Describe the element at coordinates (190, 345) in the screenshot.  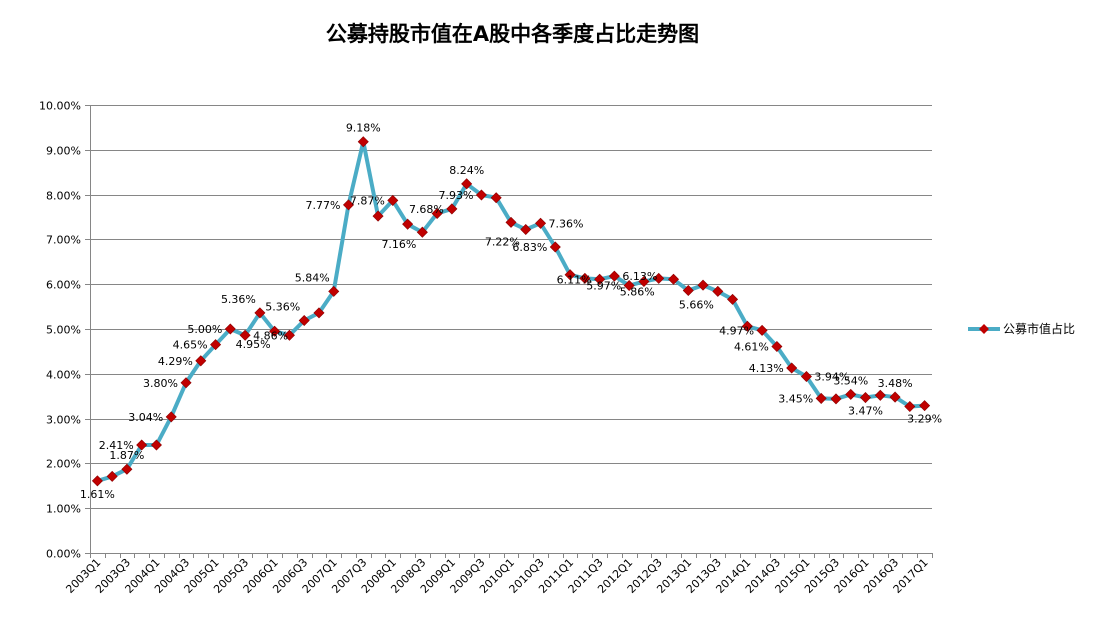
I see `data-label: 4.65%` at that location.